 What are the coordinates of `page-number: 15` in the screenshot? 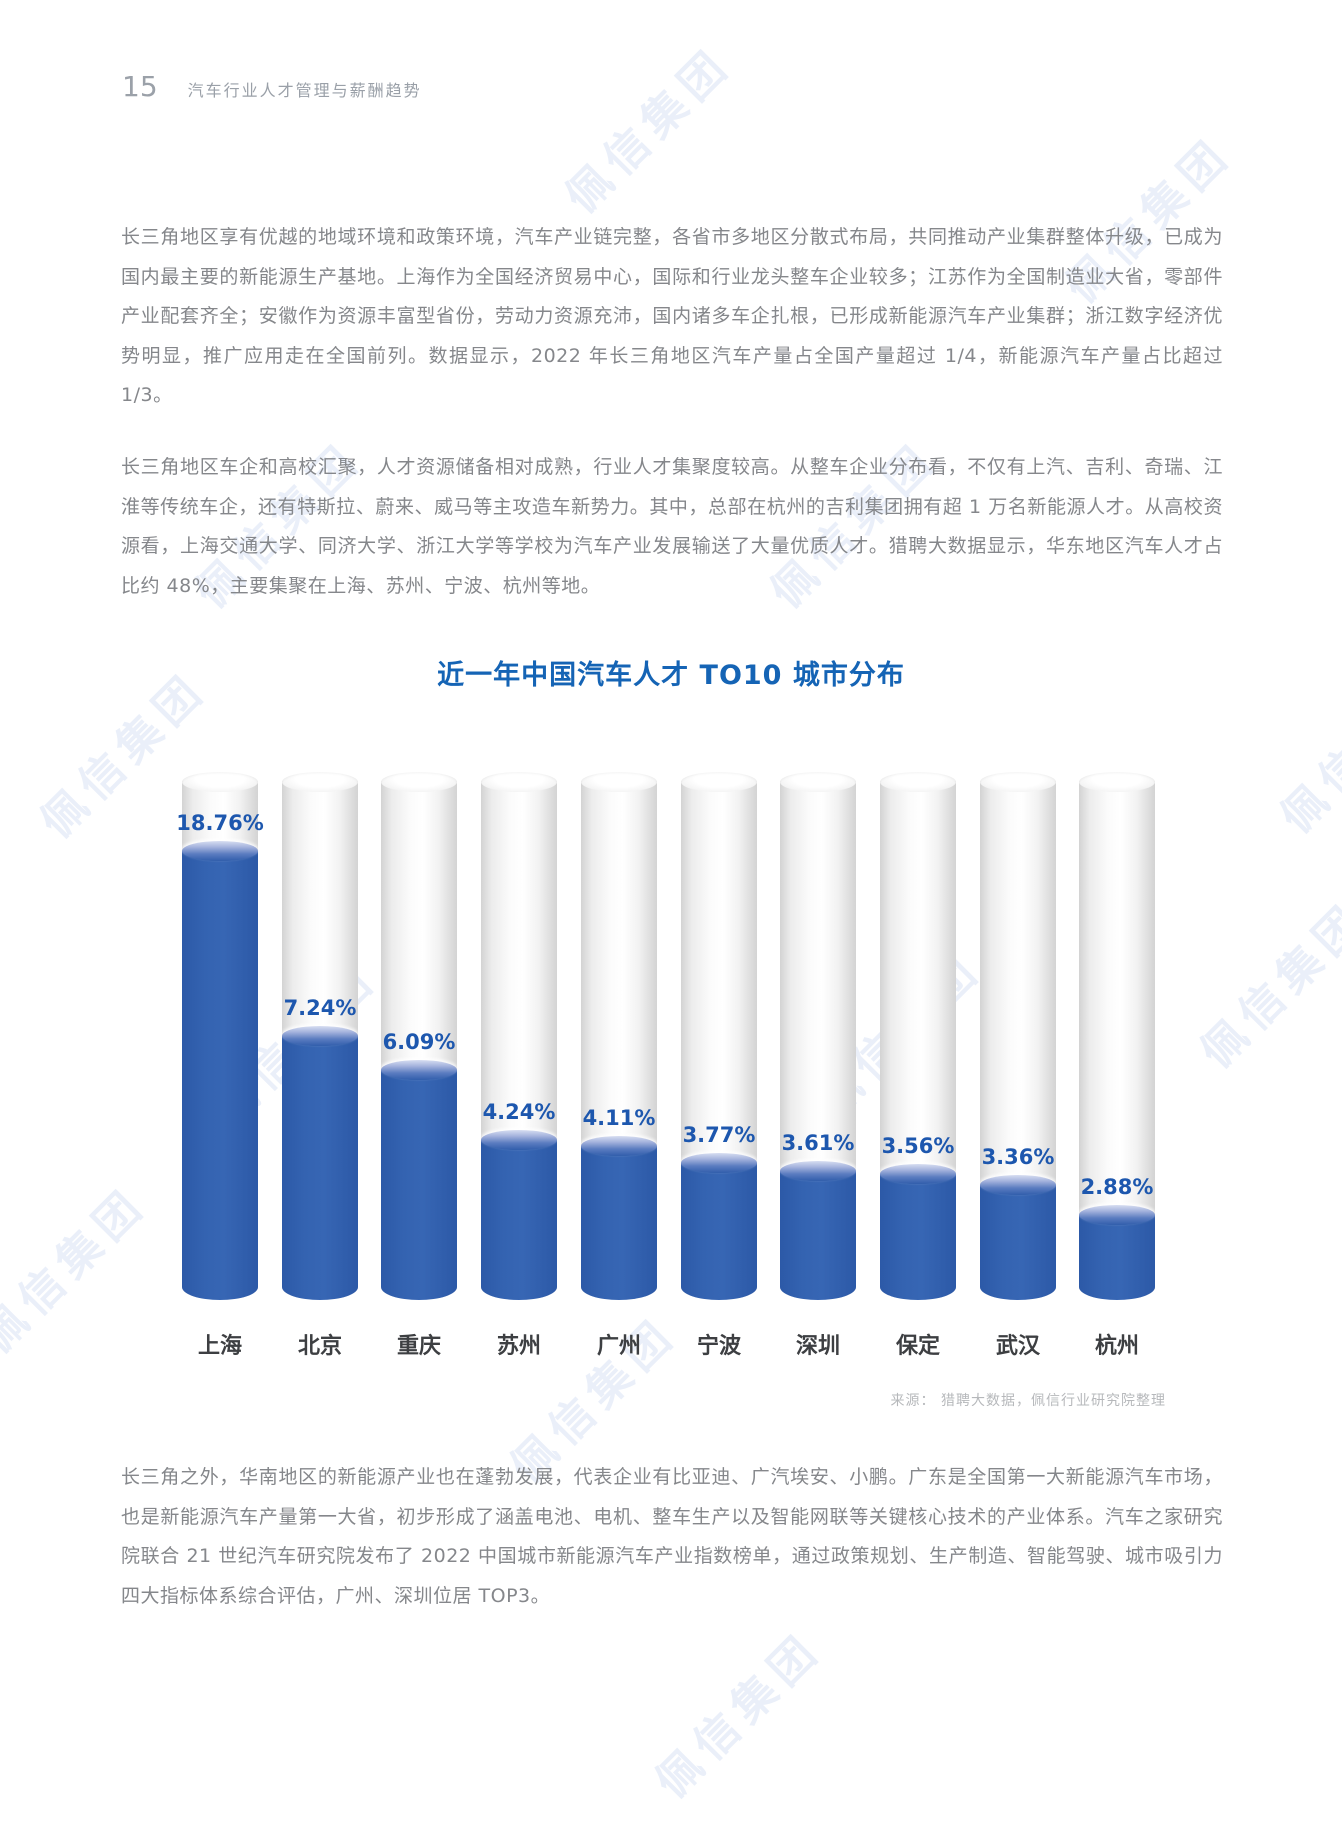 It's located at (140, 86).